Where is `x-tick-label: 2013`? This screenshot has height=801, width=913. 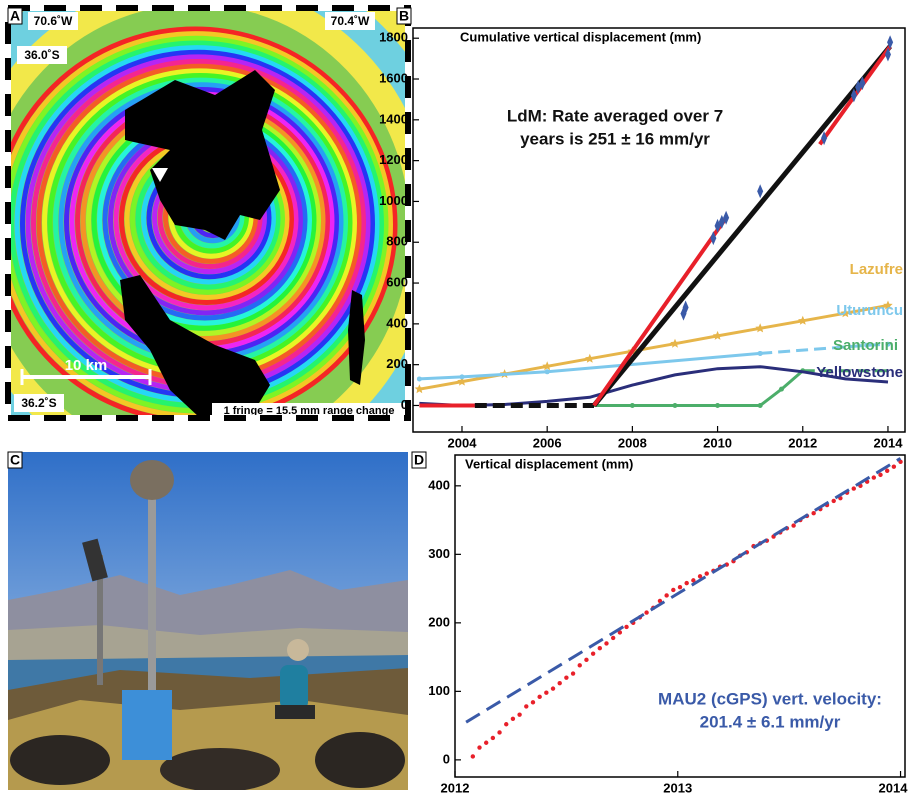
x-tick-label: 2013 is located at coordinates (677, 787).